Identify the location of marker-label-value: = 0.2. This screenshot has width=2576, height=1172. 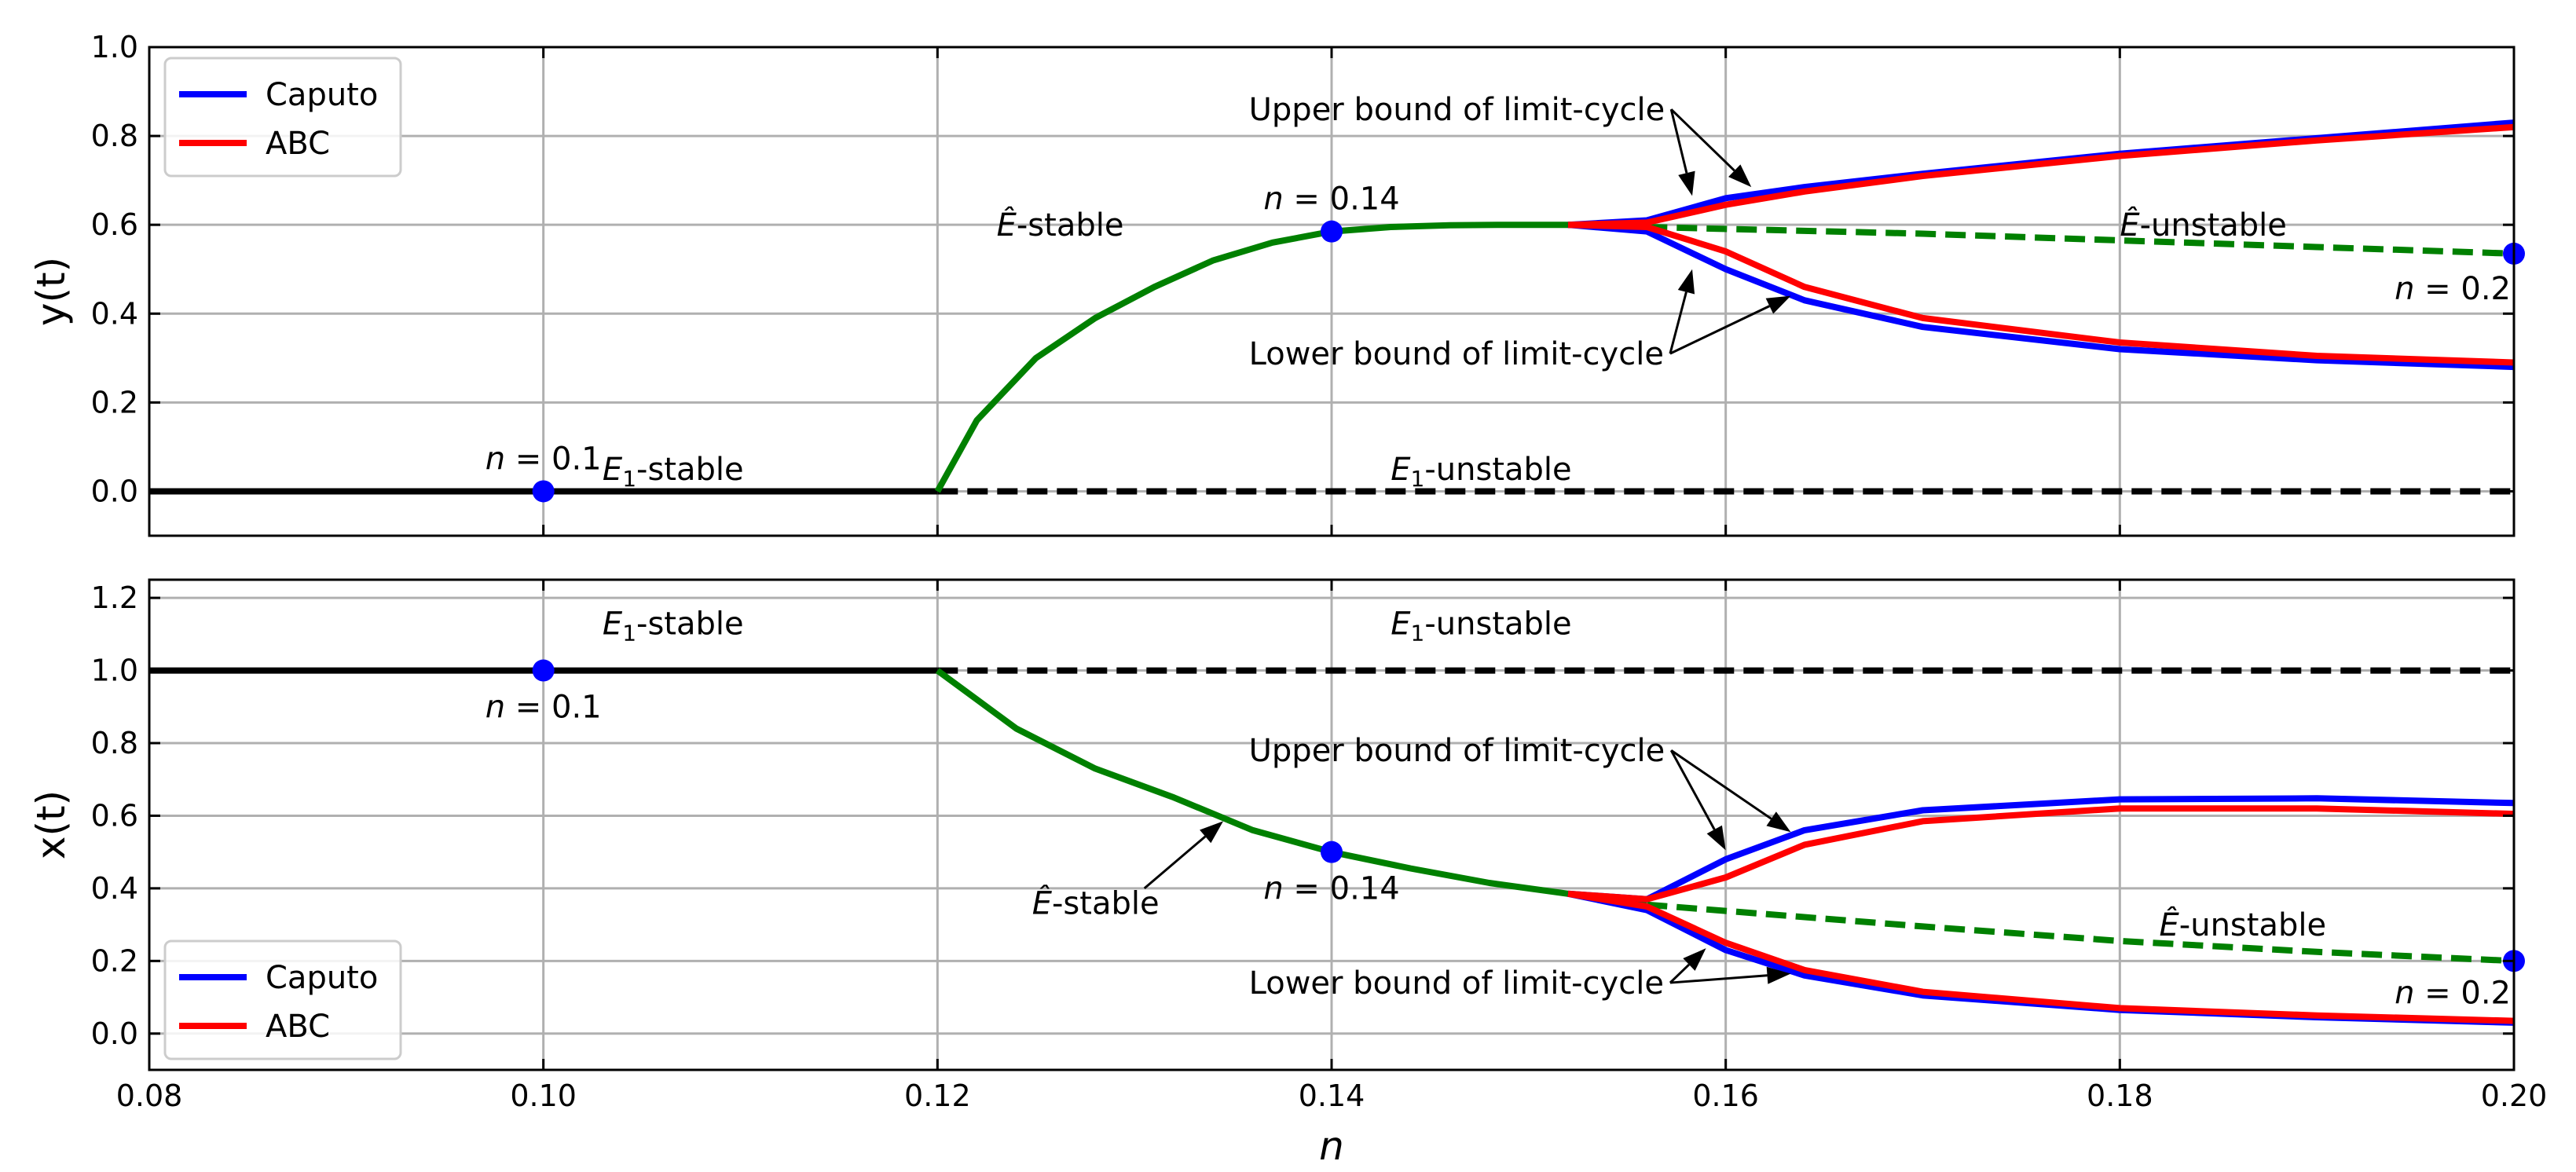
(2462, 289).